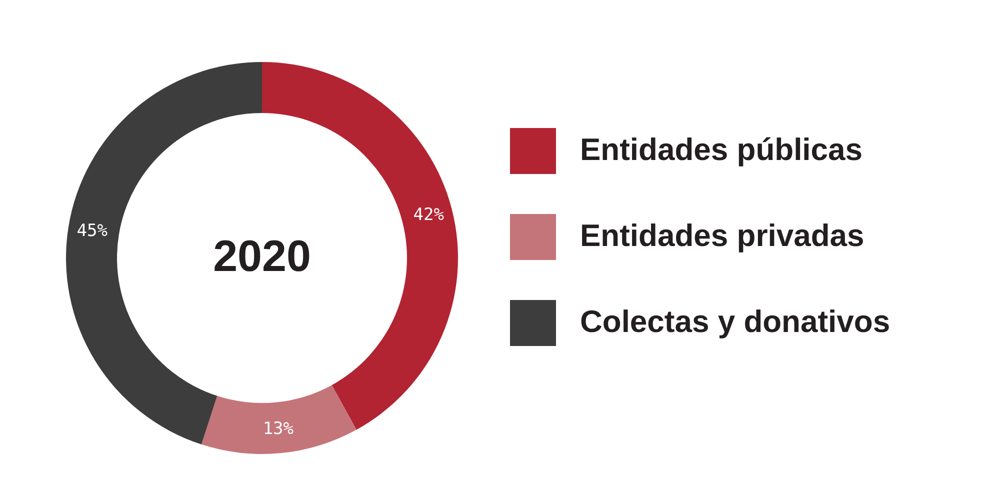  I want to click on legend-label: Colectas y donativos, so click(735, 321).